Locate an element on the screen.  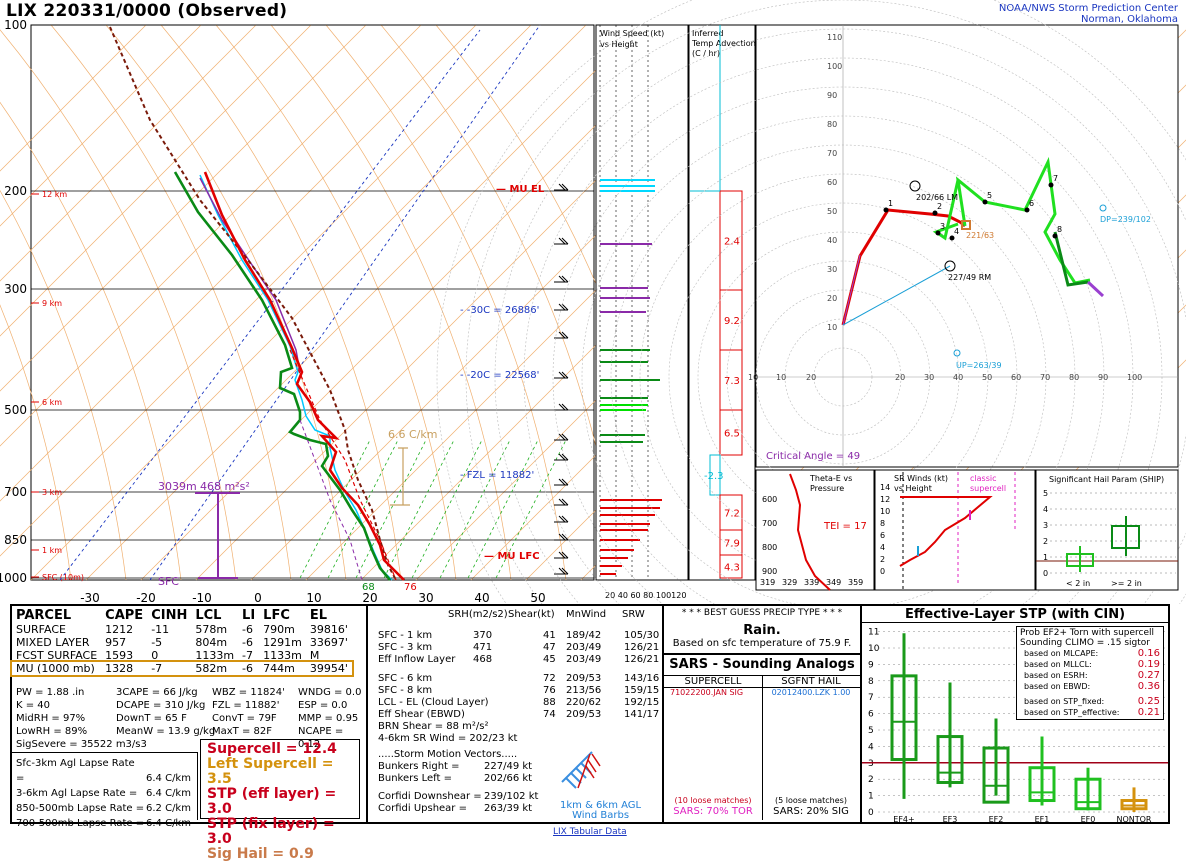
tabular-data-link: LIX Tabular Data is located at coordinates (590, 832).